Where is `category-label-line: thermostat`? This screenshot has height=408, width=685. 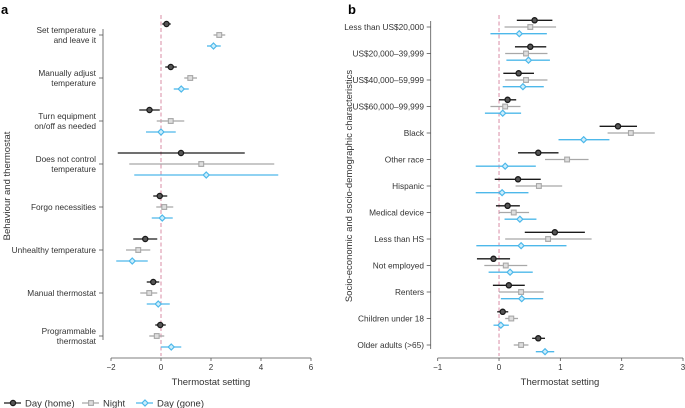
category-label-line: thermostat is located at coordinates (77, 341).